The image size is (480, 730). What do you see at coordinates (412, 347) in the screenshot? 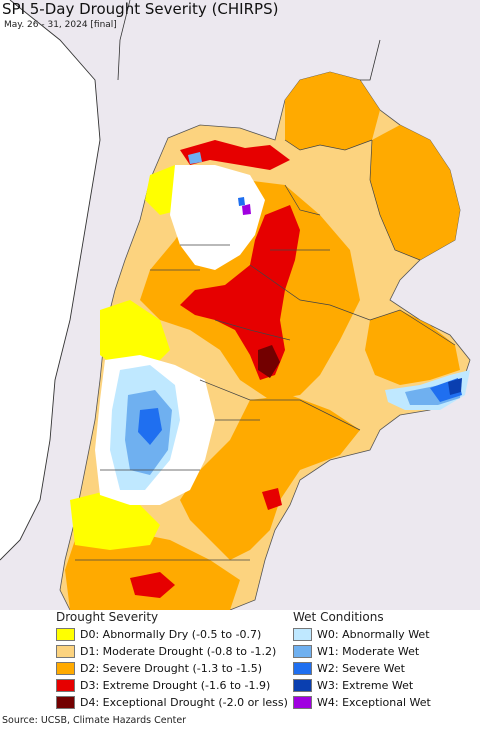
I see `region-d2-uruguay` at bounding box center [412, 347].